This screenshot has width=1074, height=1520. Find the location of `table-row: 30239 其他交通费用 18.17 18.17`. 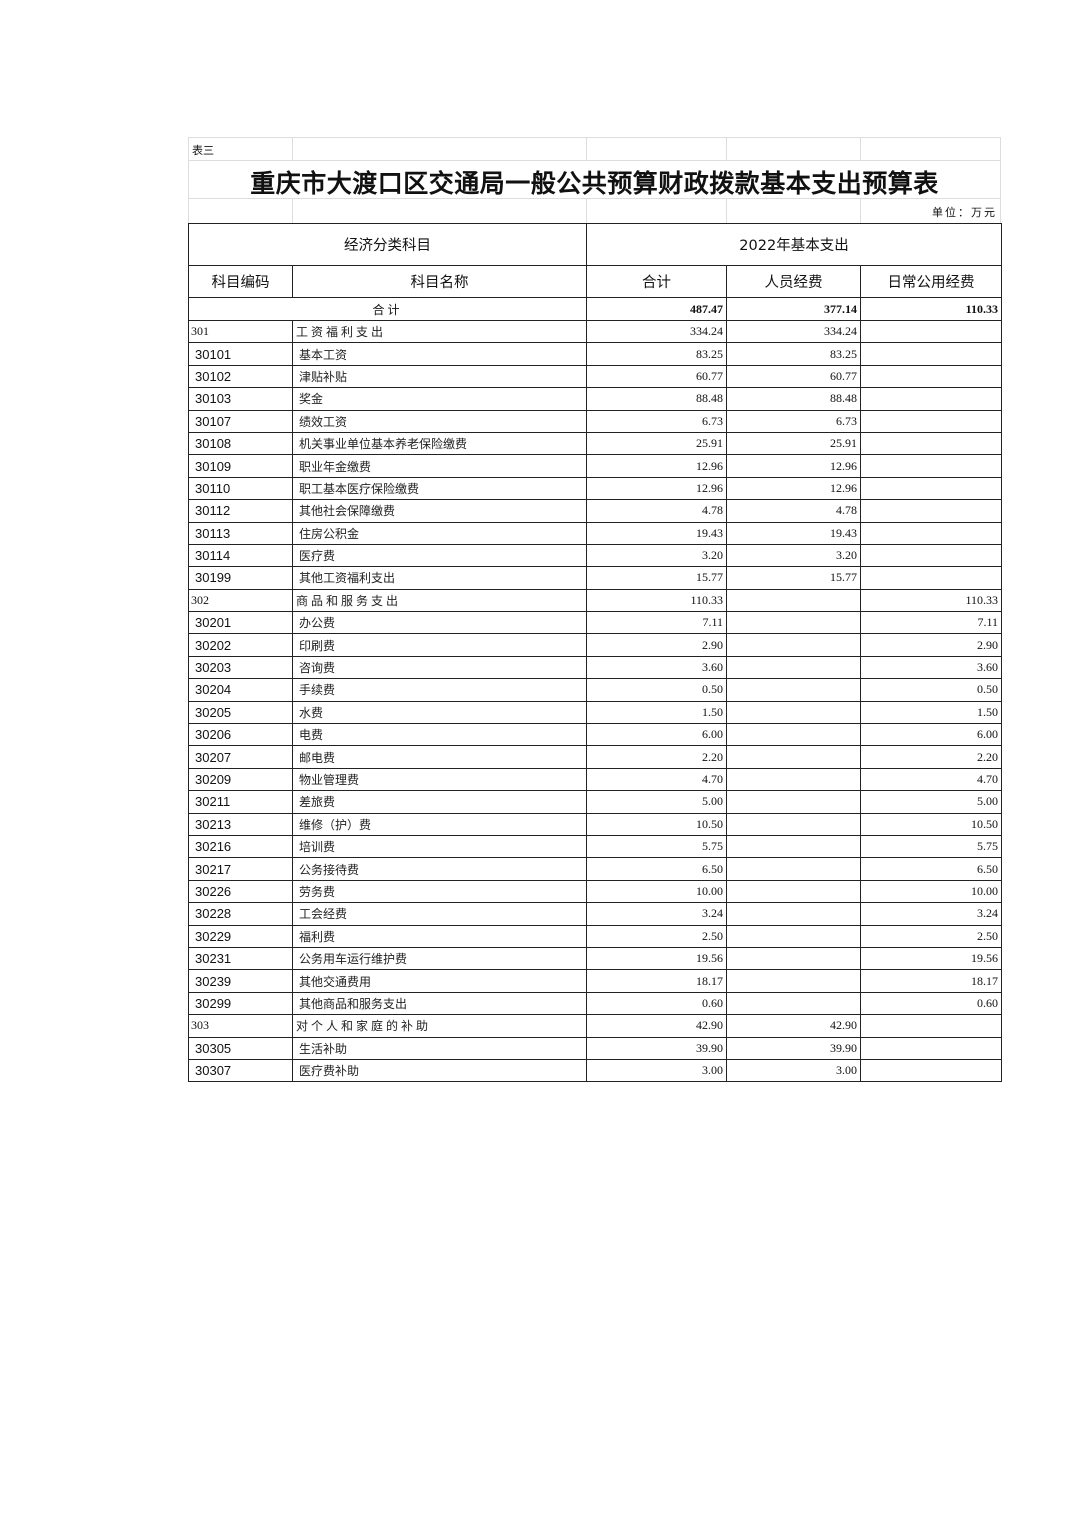

table-row: 30239 其他交通费用 18.17 18.17 is located at coordinates (595, 981).